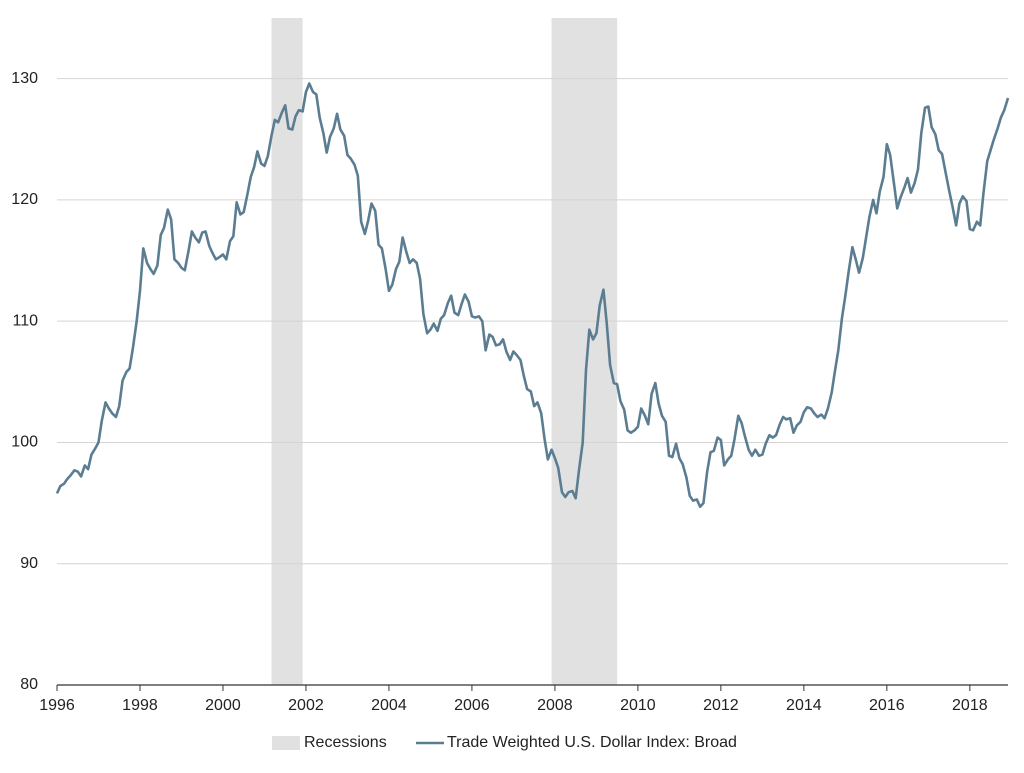  What do you see at coordinates (29, 563) in the screenshot?
I see `y-tick-label: 90` at bounding box center [29, 563].